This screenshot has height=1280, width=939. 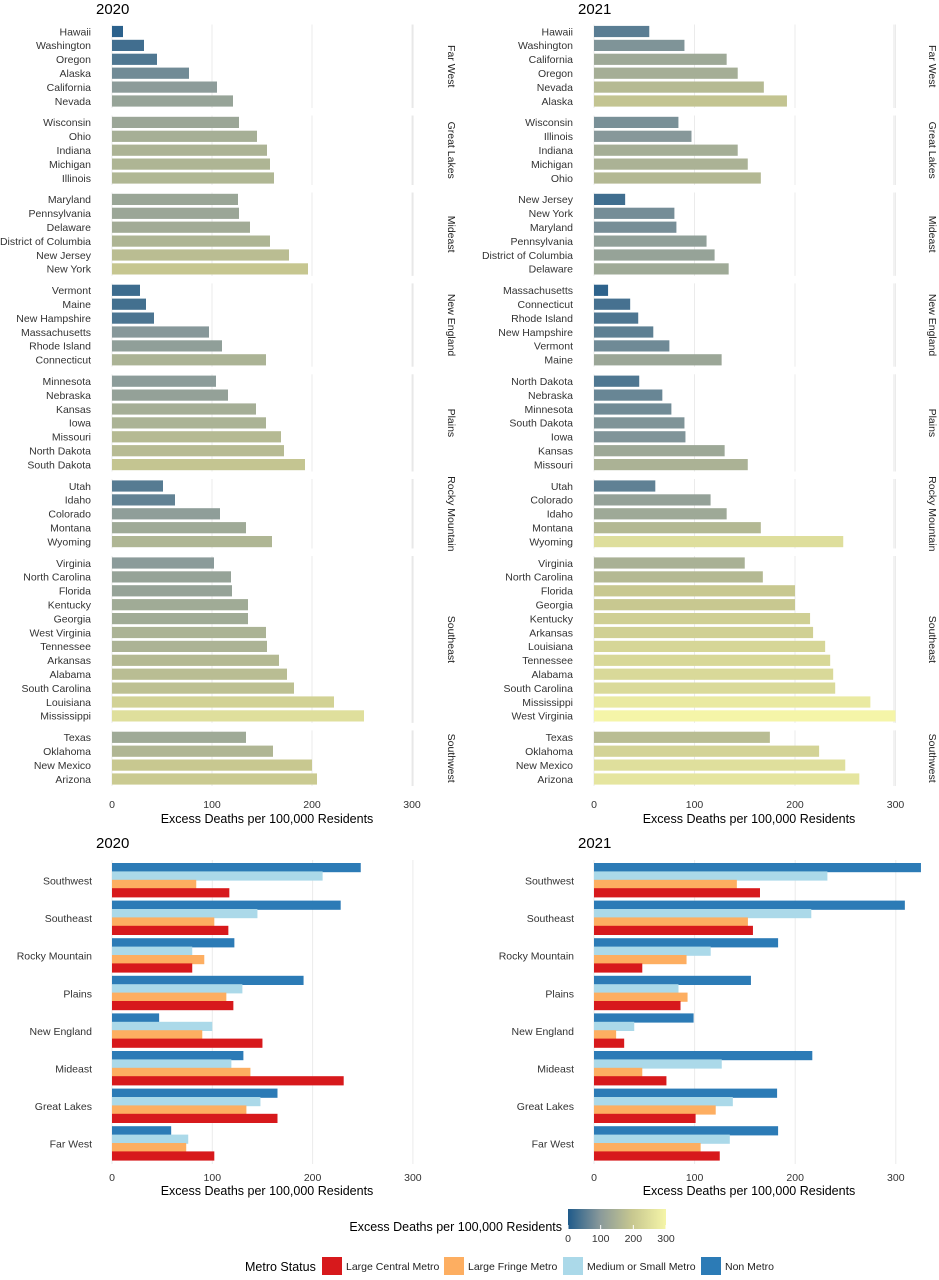 What do you see at coordinates (539, 689) in the screenshot?
I see `state-label: South Carolina` at bounding box center [539, 689].